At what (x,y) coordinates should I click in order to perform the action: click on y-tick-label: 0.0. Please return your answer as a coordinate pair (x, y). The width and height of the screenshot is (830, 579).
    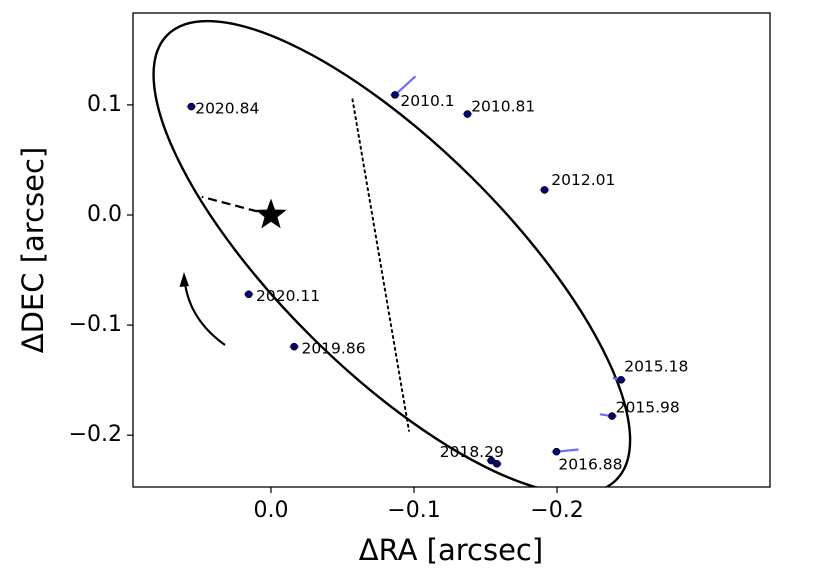
    Looking at the image, I should click on (104, 214).